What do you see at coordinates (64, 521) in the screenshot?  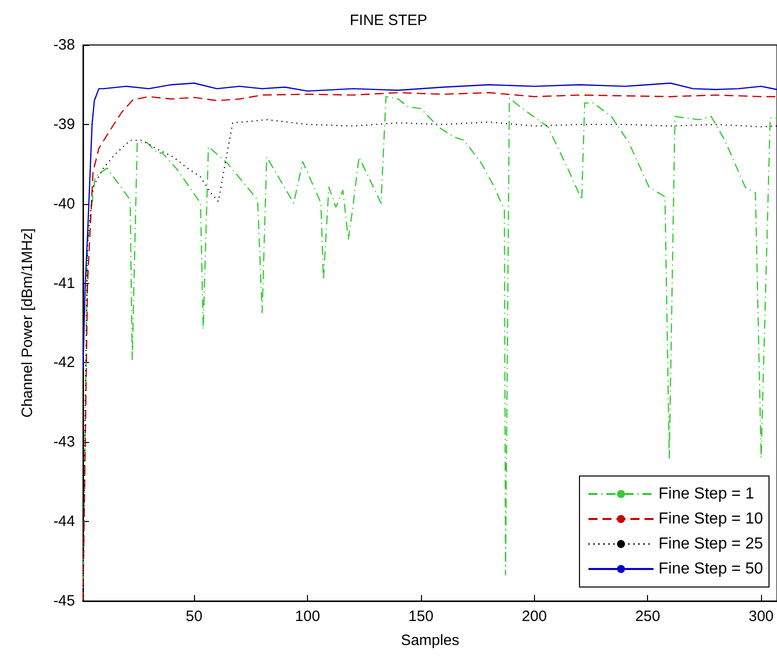 I see `y-tick-label: -44` at bounding box center [64, 521].